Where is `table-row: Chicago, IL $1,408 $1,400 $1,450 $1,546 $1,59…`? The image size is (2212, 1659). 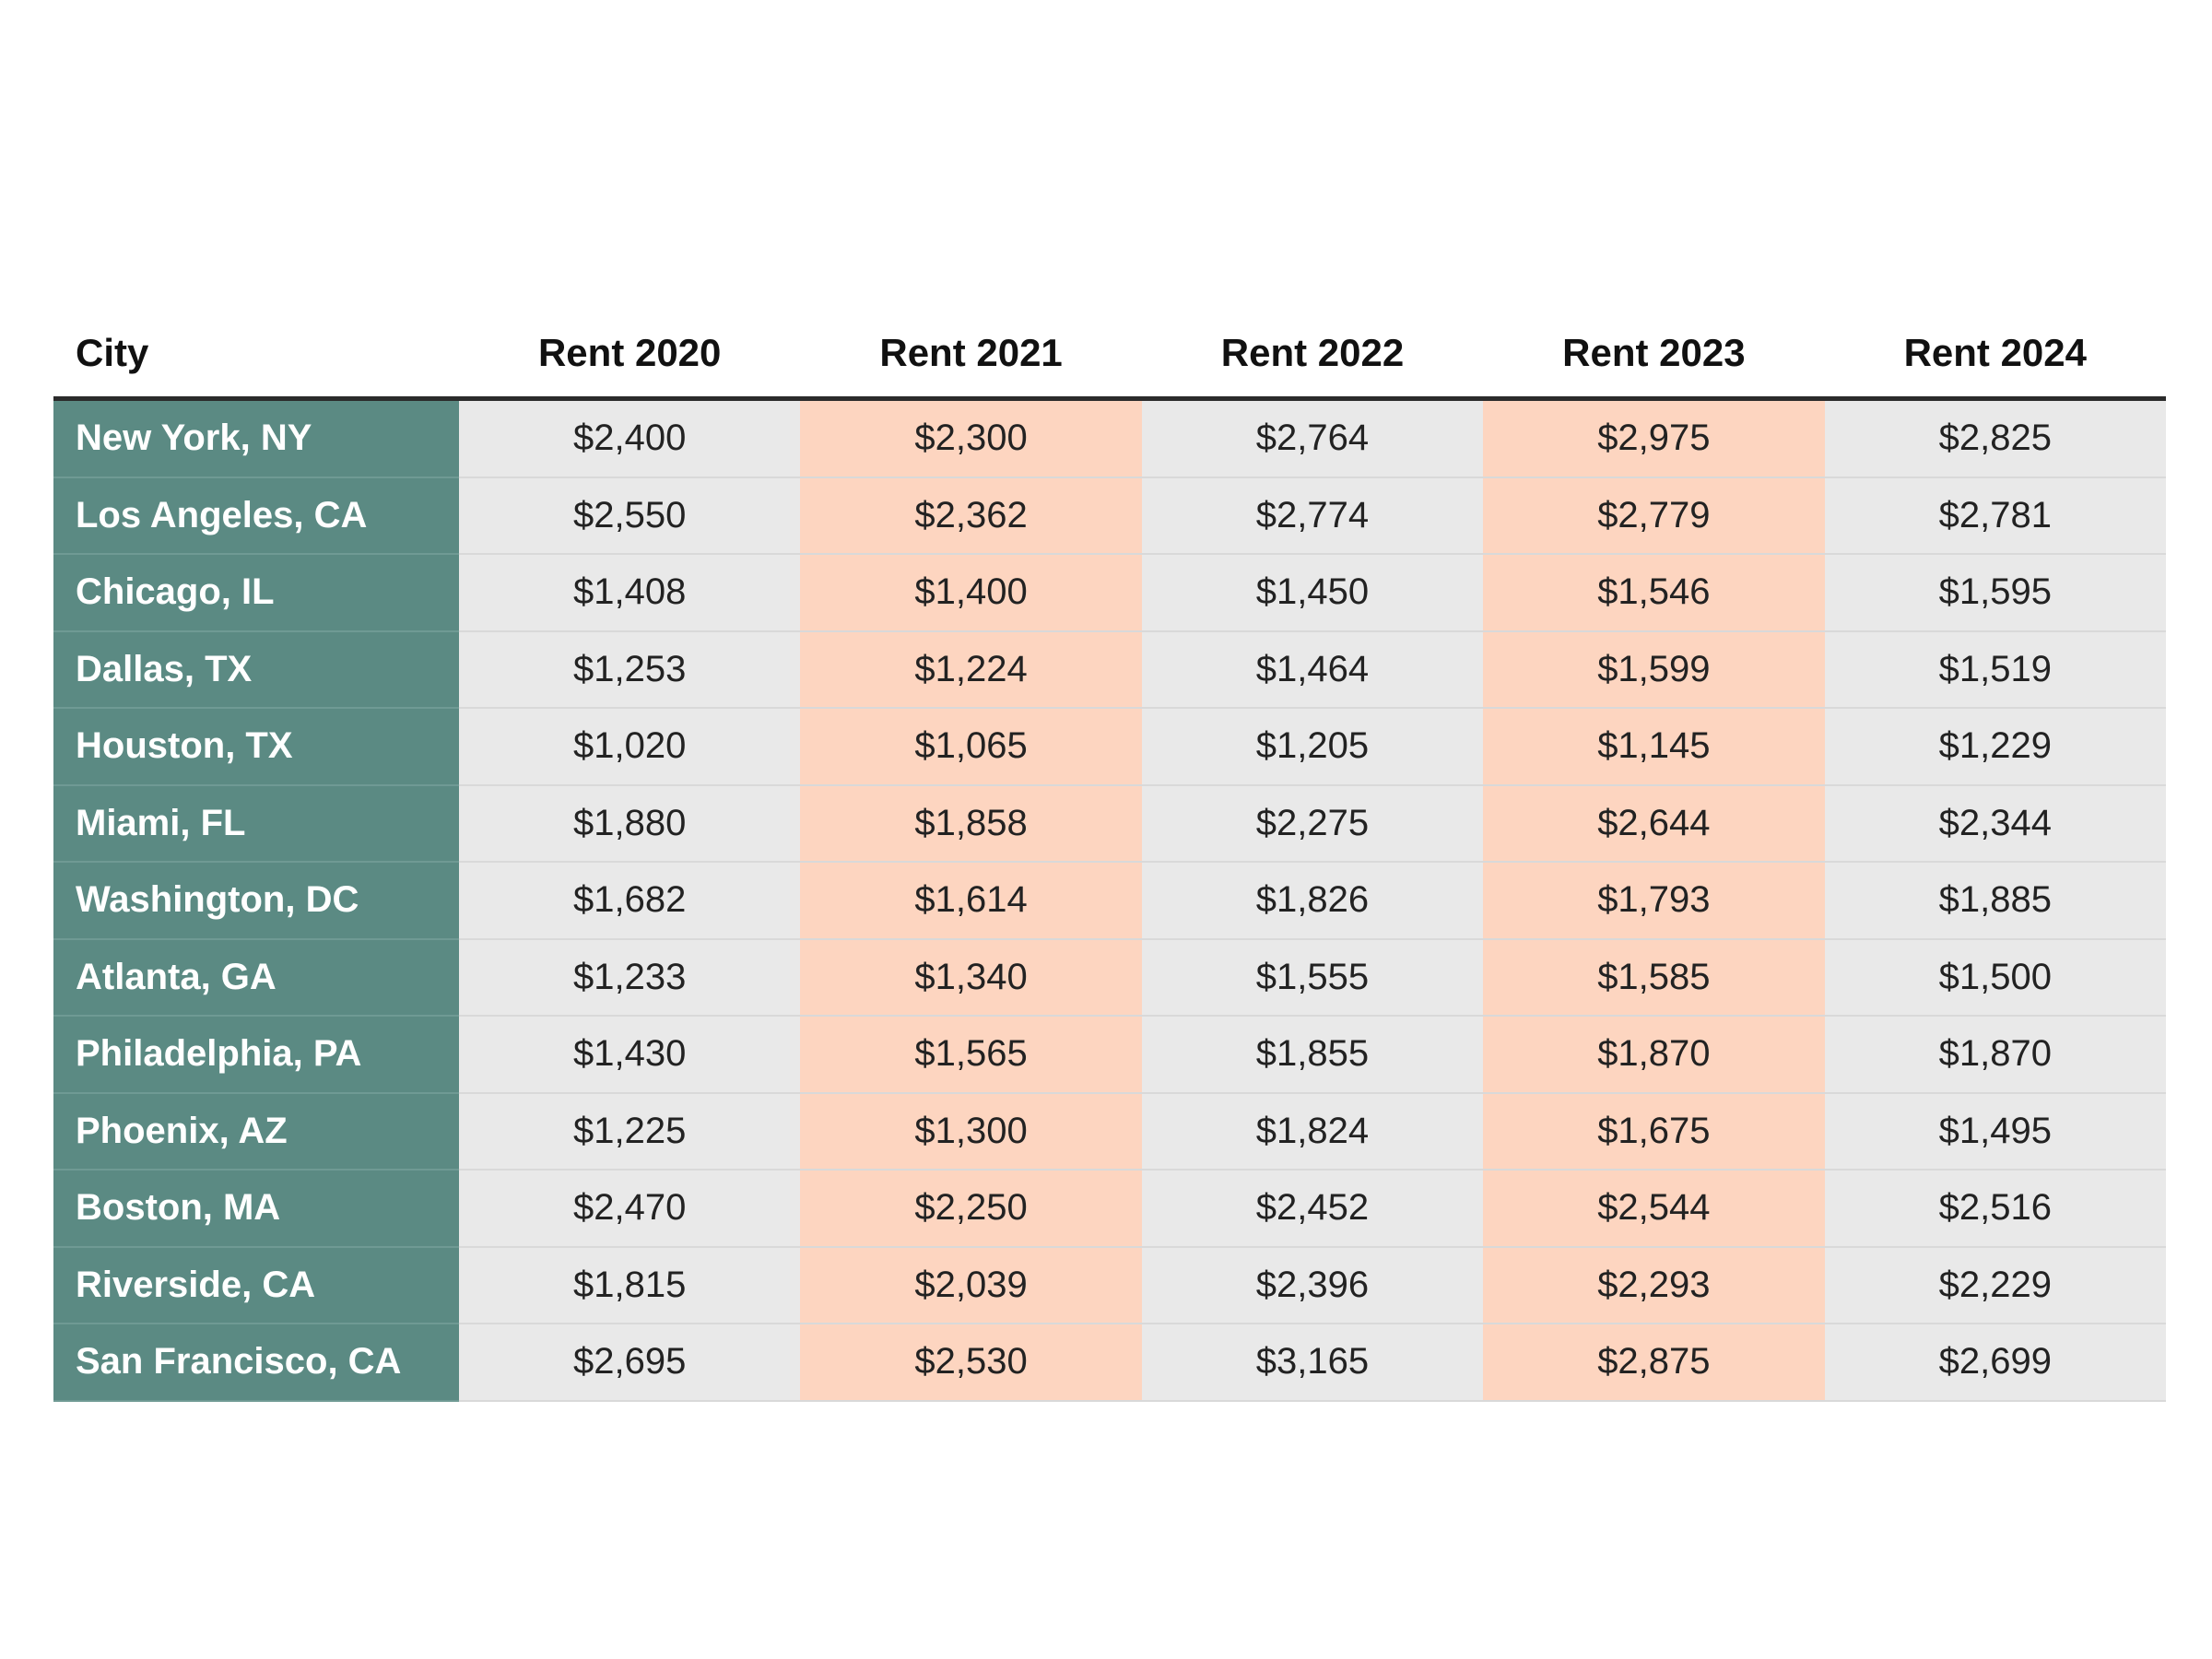 table-row: Chicago, IL $1,408 $1,400 $1,450 $1,546 $1,59… is located at coordinates (1109, 593).